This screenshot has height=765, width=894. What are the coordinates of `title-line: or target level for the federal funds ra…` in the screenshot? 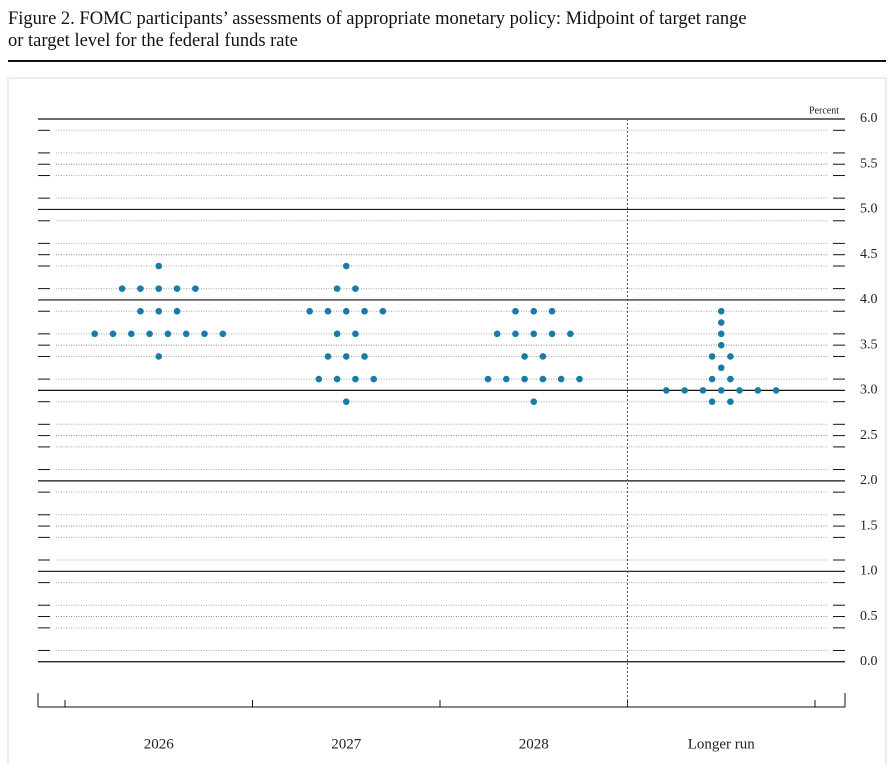 It's located at (153, 41).